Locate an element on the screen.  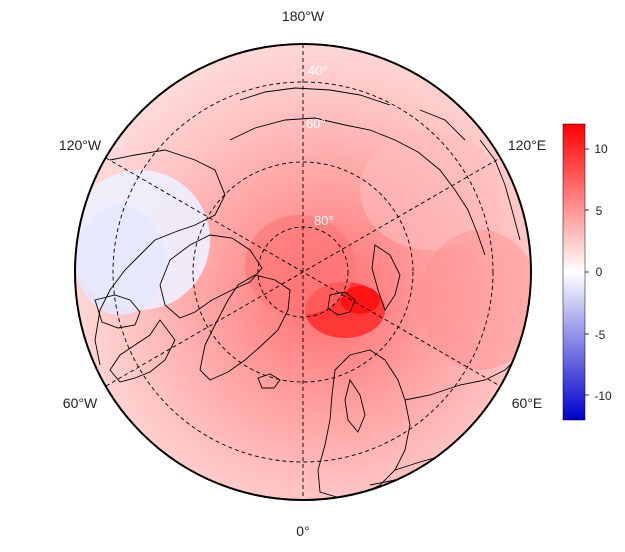
colorbar-tick-10: 10 is located at coordinates (601, 149).